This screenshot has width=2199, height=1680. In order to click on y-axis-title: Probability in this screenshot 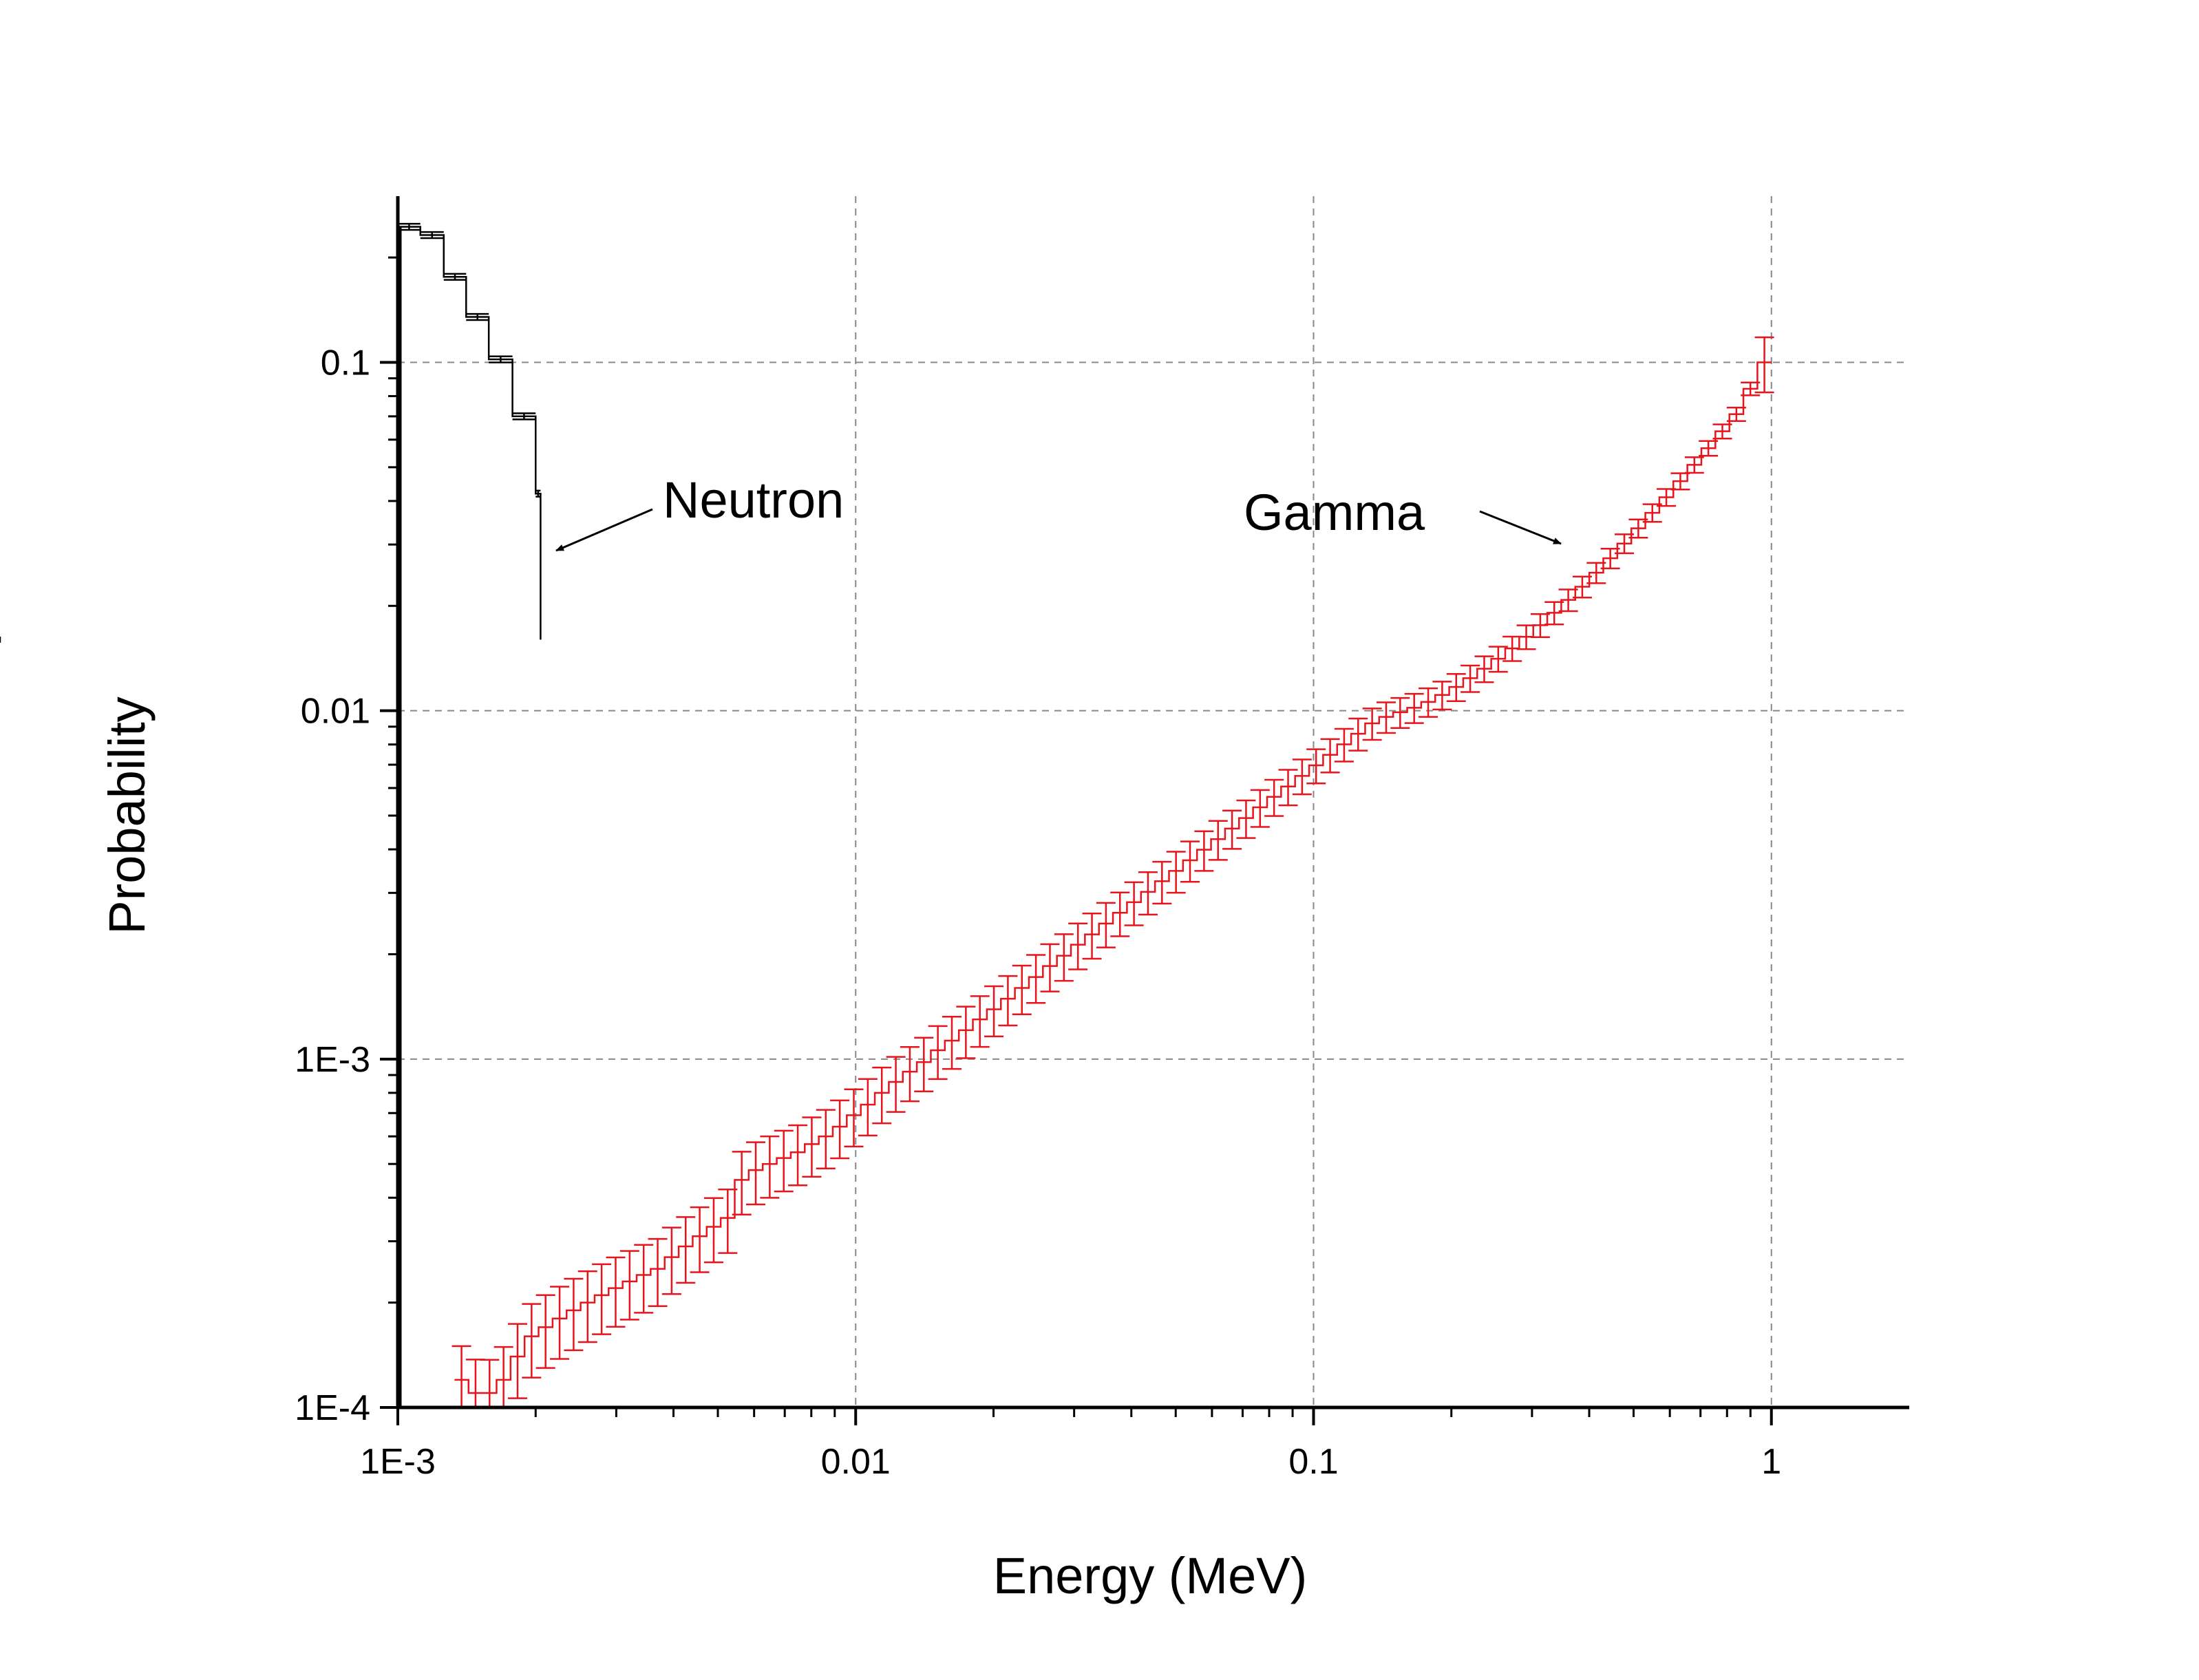, I will do `click(127, 816)`.